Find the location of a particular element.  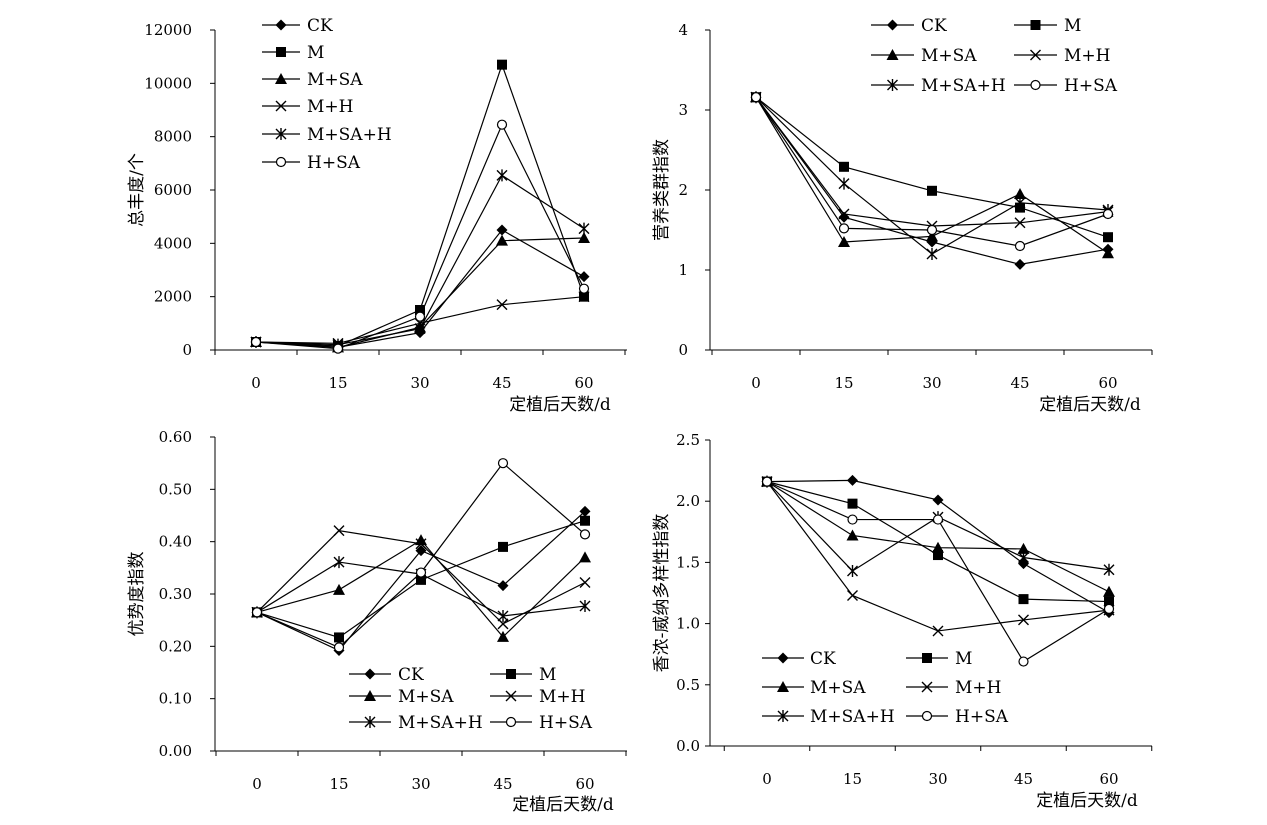

y-tick-label: 0.30 is located at coordinates (175, 594).